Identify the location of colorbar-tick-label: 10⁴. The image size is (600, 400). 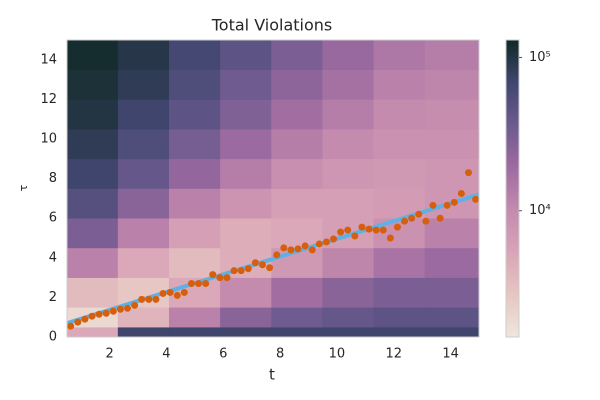
(540, 210).